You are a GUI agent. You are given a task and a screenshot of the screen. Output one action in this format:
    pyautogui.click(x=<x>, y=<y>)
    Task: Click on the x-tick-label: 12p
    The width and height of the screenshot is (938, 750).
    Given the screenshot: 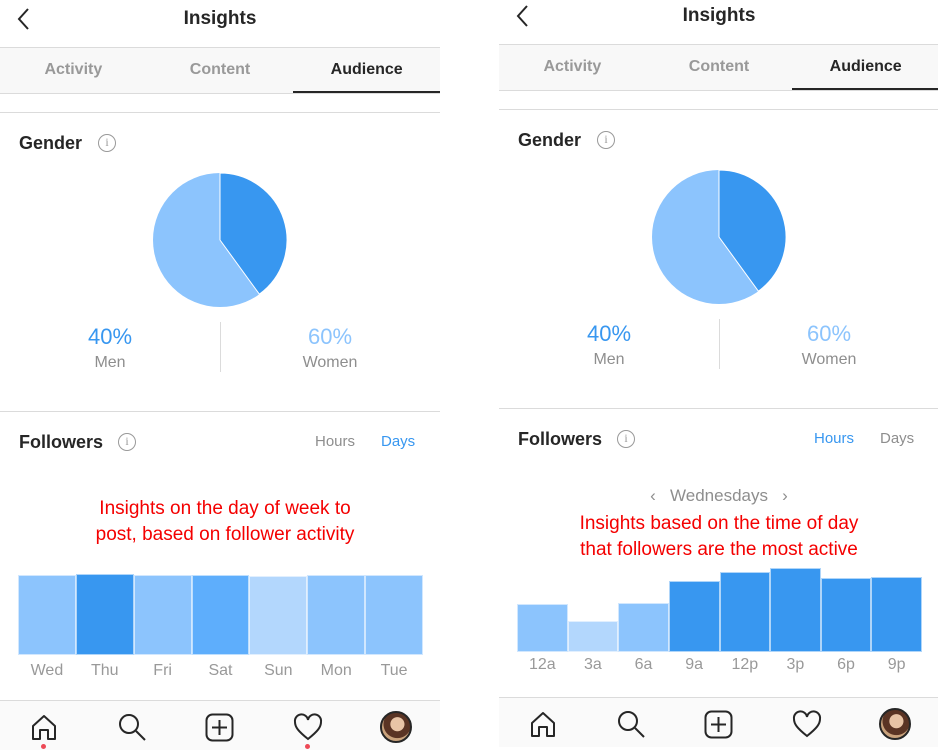 What is the action you would take?
    pyautogui.click(x=745, y=664)
    